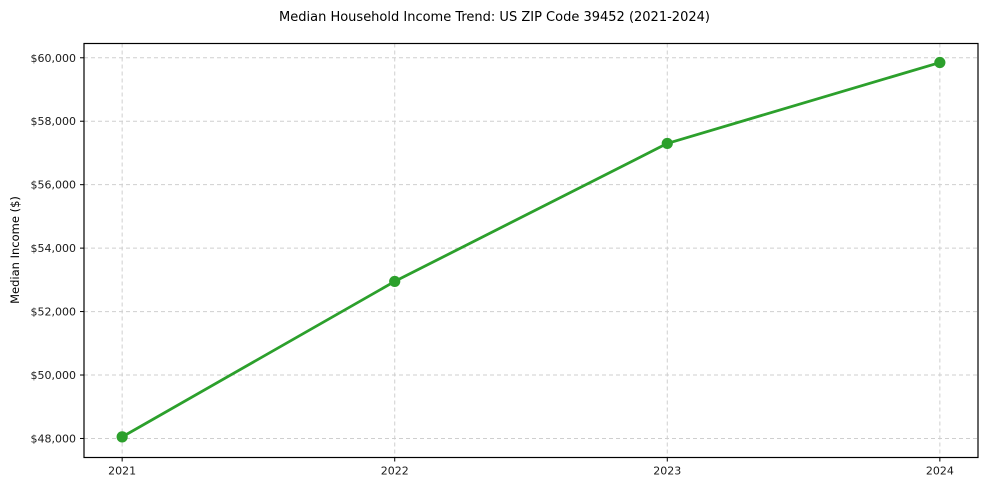  I want to click on x-tick-label: 2021, so click(122, 471).